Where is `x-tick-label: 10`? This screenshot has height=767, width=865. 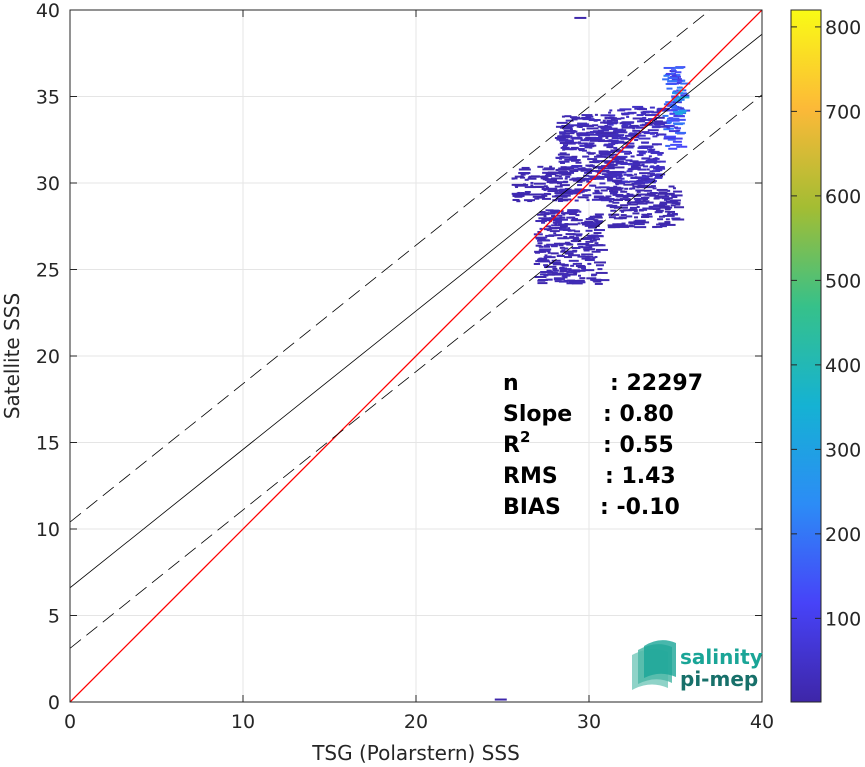
x-tick-label: 10 is located at coordinates (243, 722).